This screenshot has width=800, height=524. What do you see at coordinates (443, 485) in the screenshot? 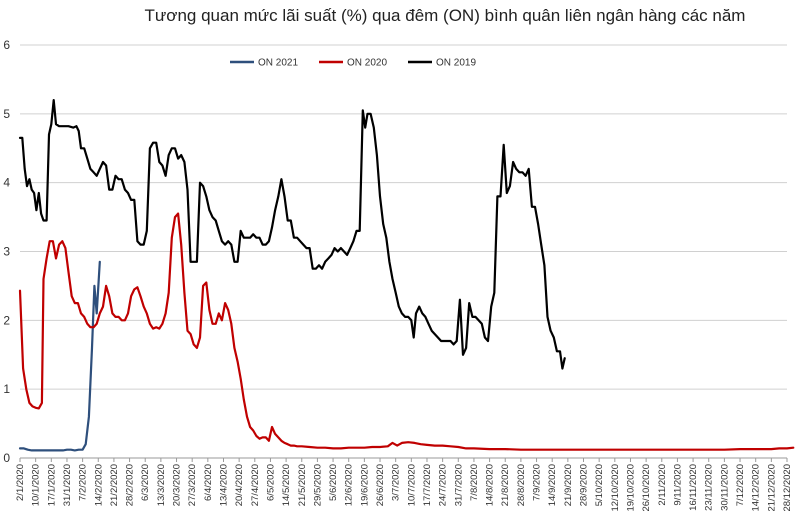
I see `x-tick-label: 24/7/2020` at bounding box center [443, 485].